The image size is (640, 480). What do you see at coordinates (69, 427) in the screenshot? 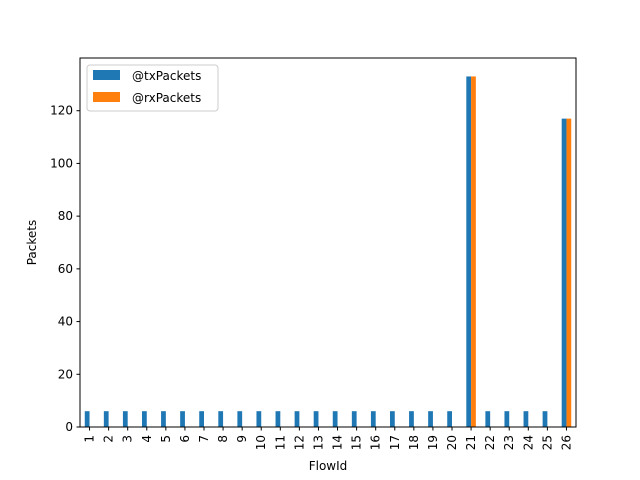
I see `y-tick-label: 0` at bounding box center [69, 427].